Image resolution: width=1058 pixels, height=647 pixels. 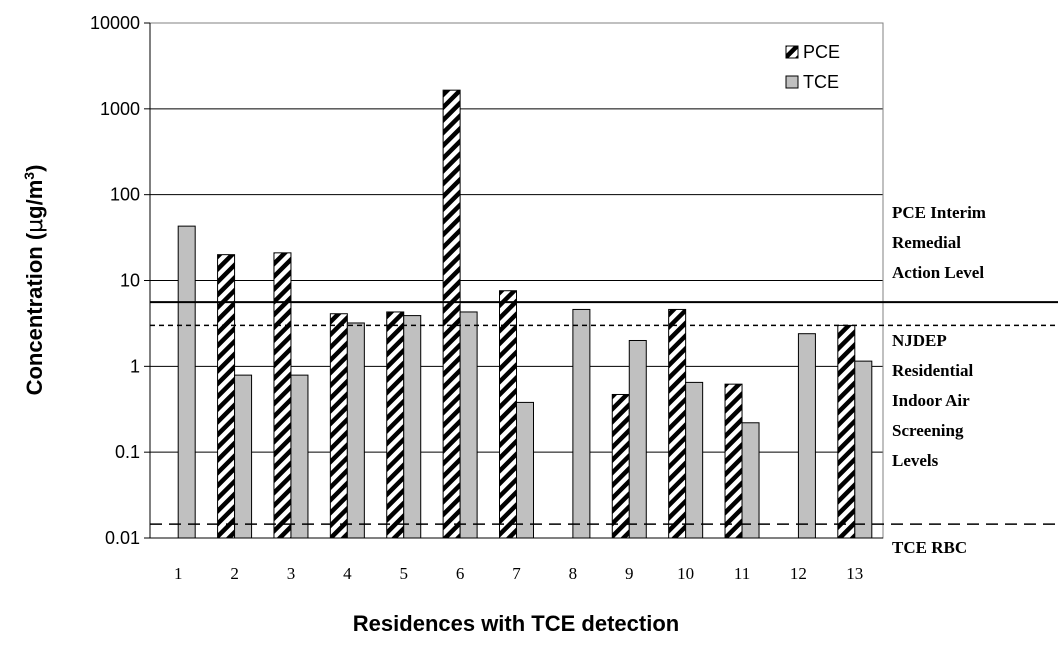 I want to click on y-axis: 0.01 0.1 1 10 100 1000 10000, so click(x=120, y=280).